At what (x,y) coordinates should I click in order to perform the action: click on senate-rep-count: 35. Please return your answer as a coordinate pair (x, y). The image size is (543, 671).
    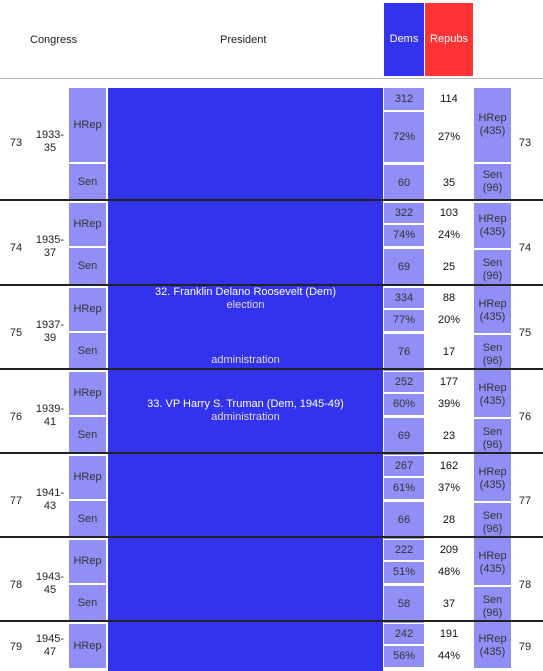
    Looking at the image, I should click on (449, 183).